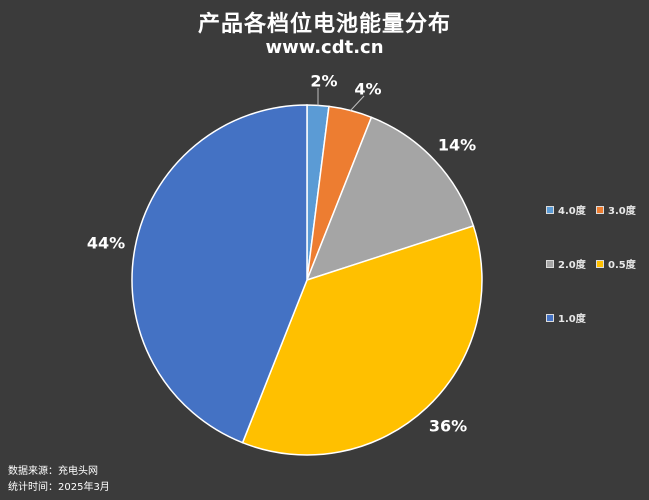  What do you see at coordinates (457, 145) in the screenshot?
I see `data-label: 14%` at bounding box center [457, 145].